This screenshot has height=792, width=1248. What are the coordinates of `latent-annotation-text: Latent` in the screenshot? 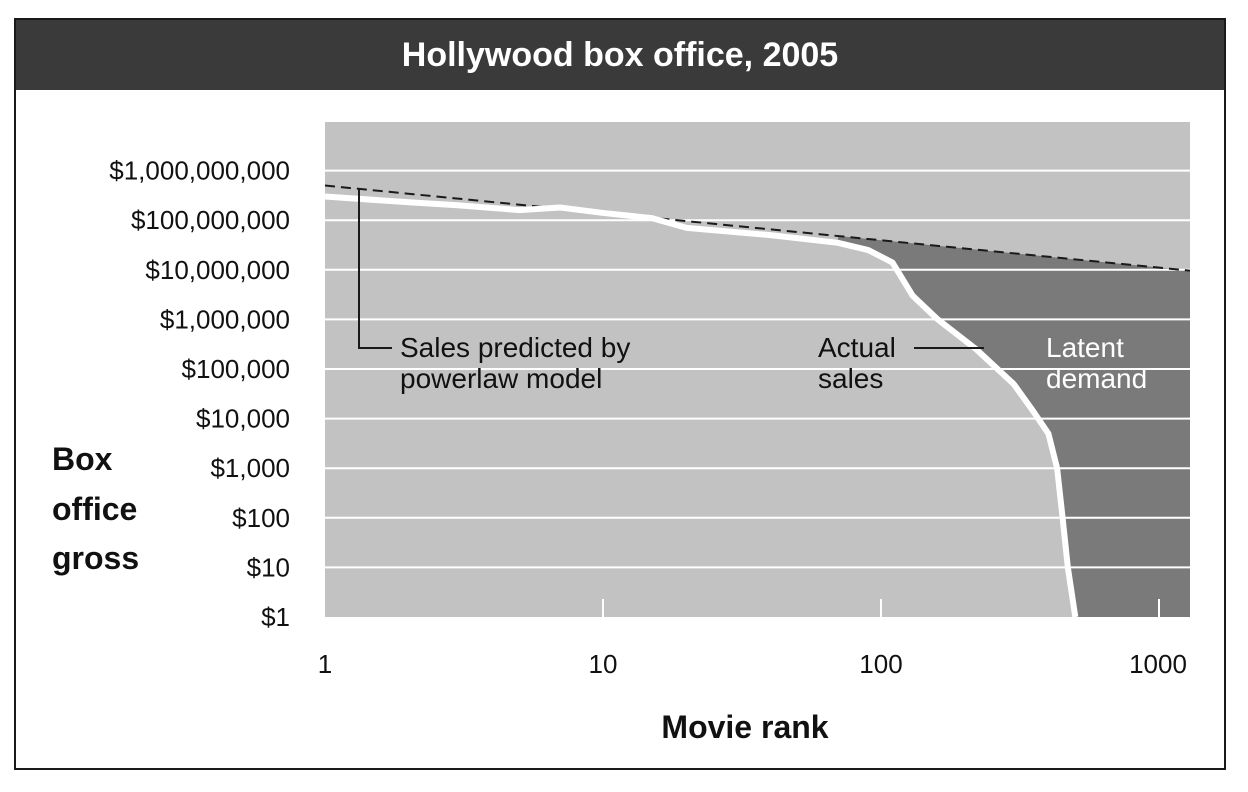 It's located at (1085, 347).